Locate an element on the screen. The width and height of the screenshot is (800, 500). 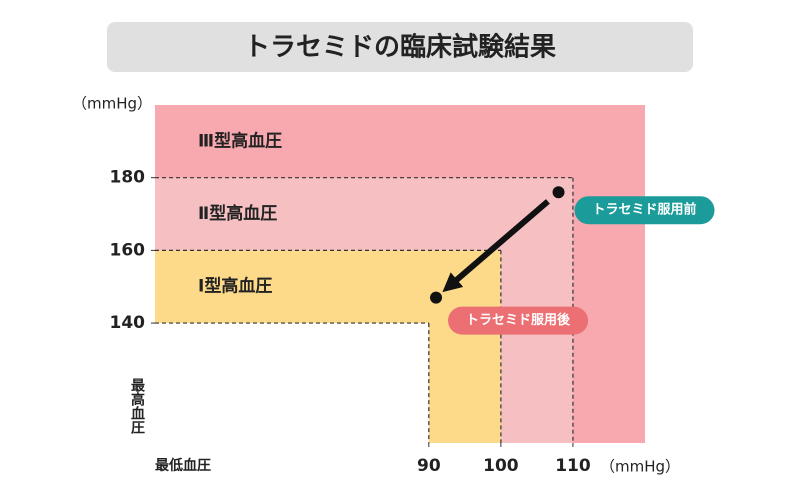
legend-label: トラセミド服用前 is located at coordinates (645, 210).